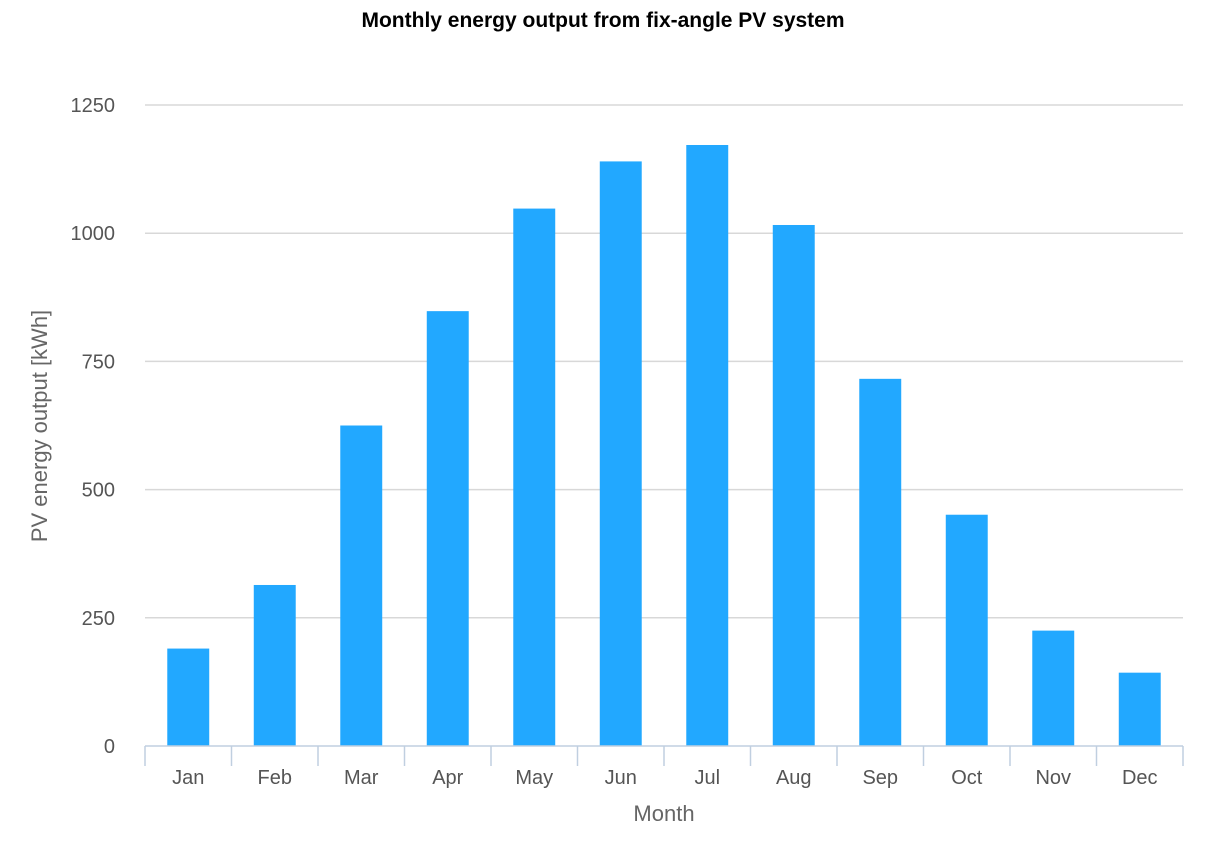  What do you see at coordinates (1139, 709) in the screenshot?
I see `bar-dec` at bounding box center [1139, 709].